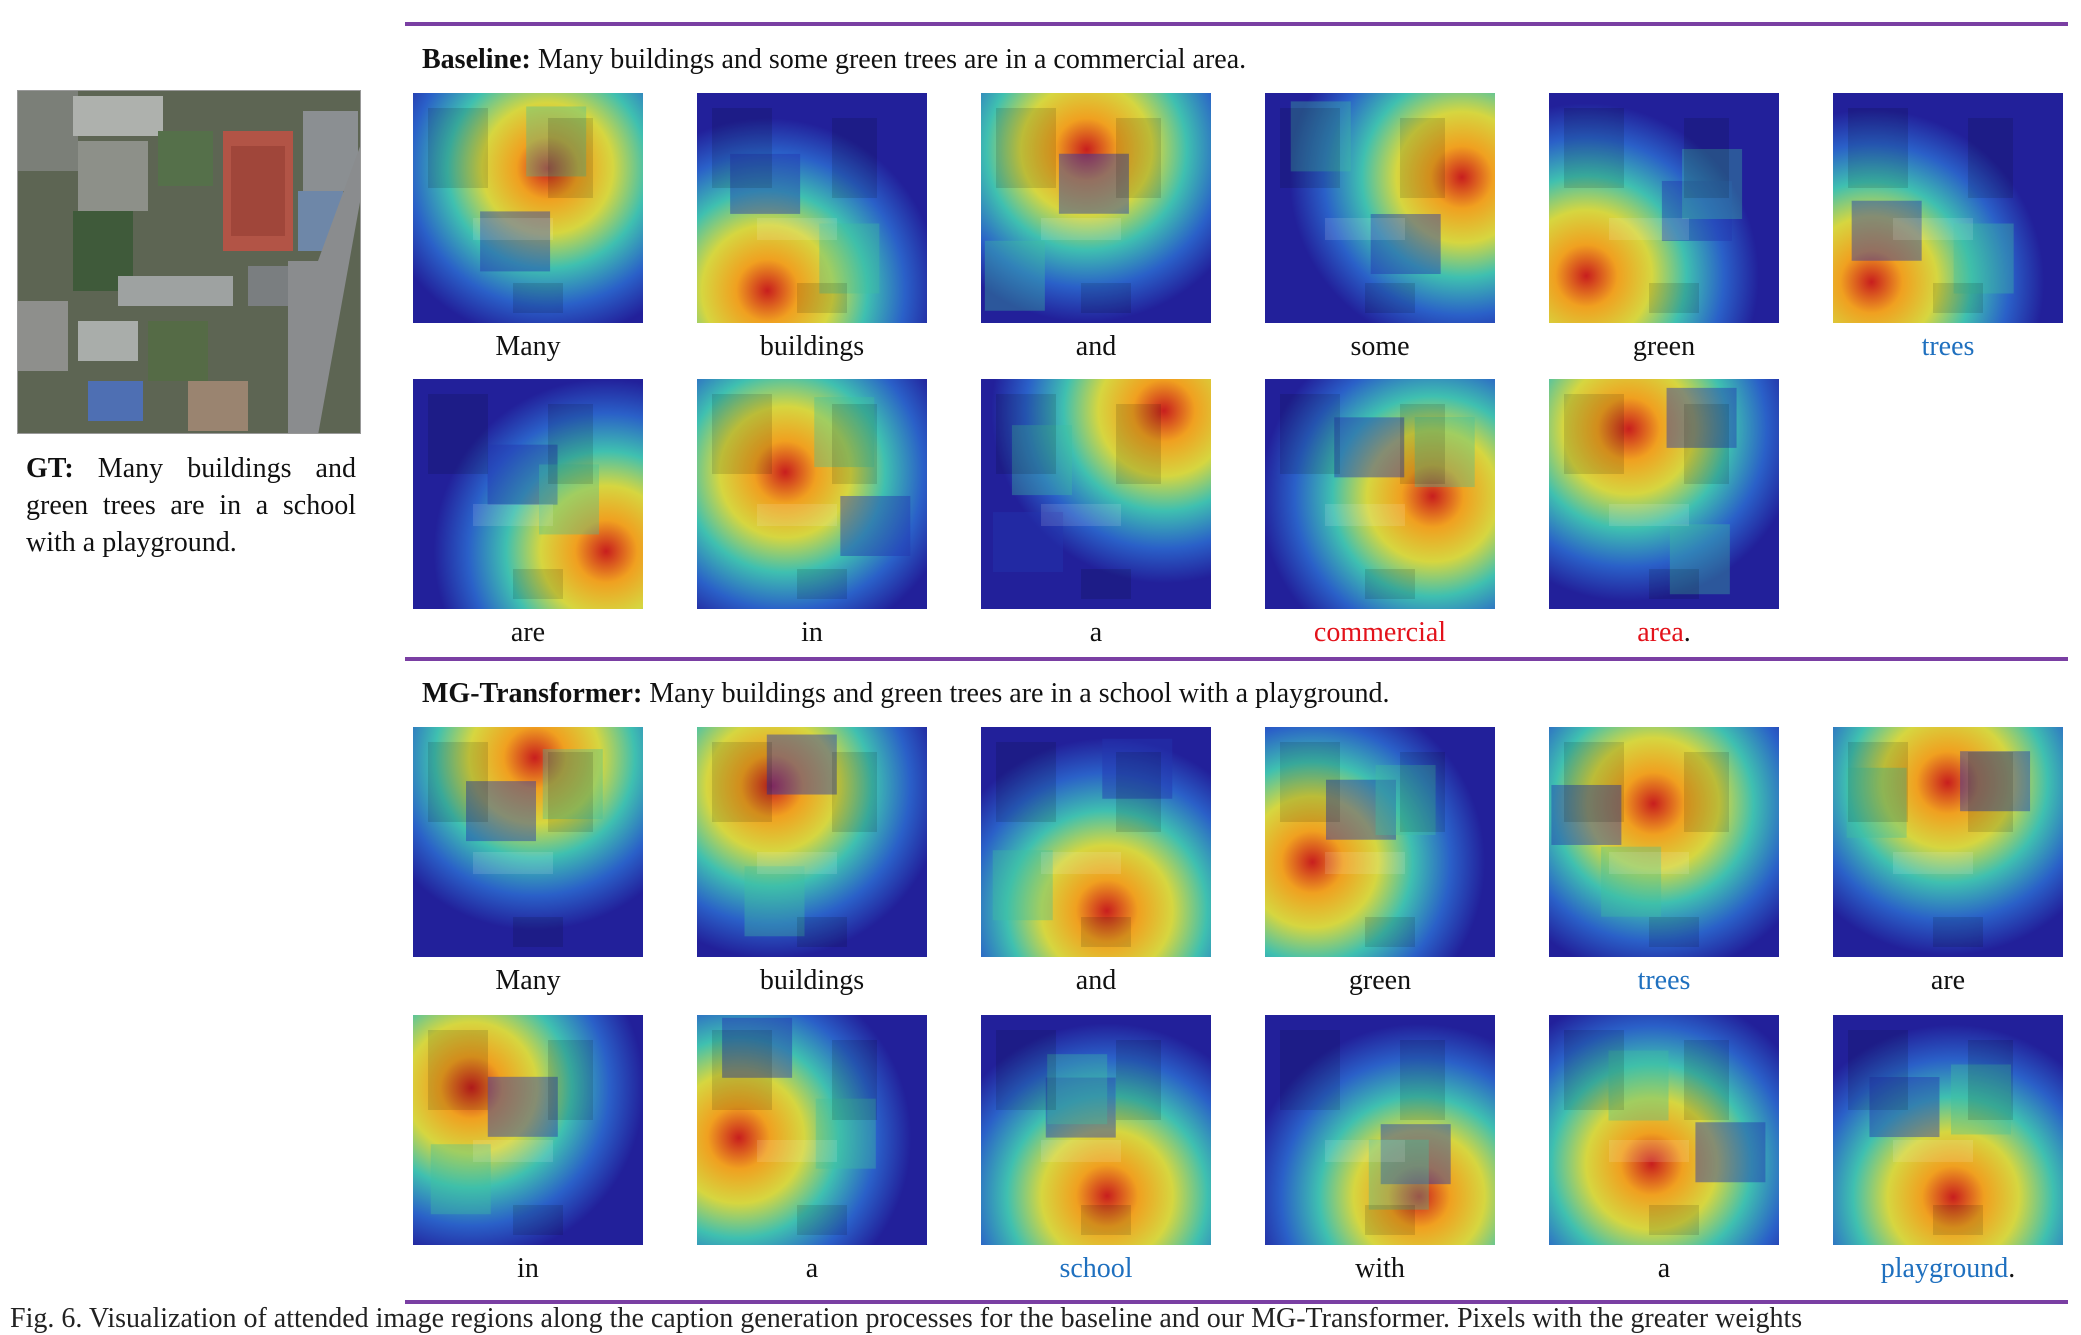  What do you see at coordinates (2012, 1268) in the screenshot?
I see `mg-transformer-word-suffix: .` at bounding box center [2012, 1268].